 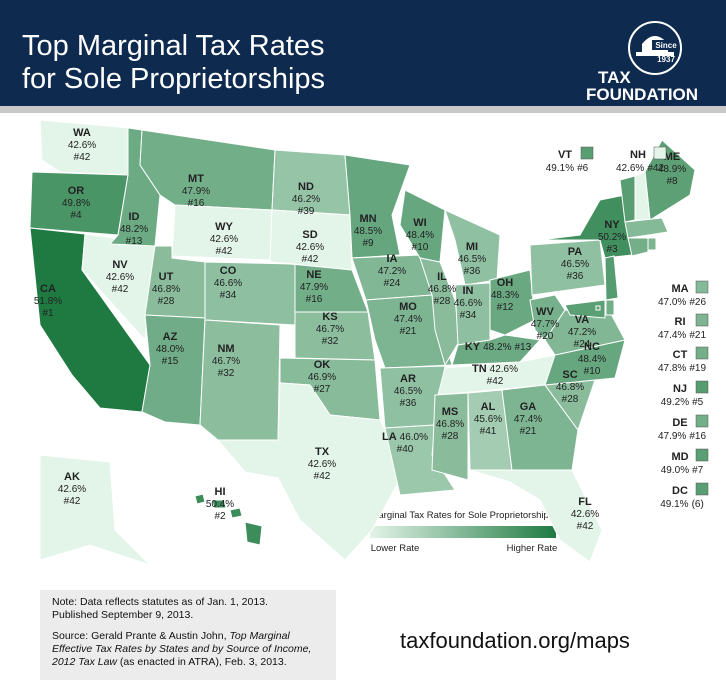 What do you see at coordinates (220, 516) in the screenshot?
I see `state-rank: #2` at bounding box center [220, 516].